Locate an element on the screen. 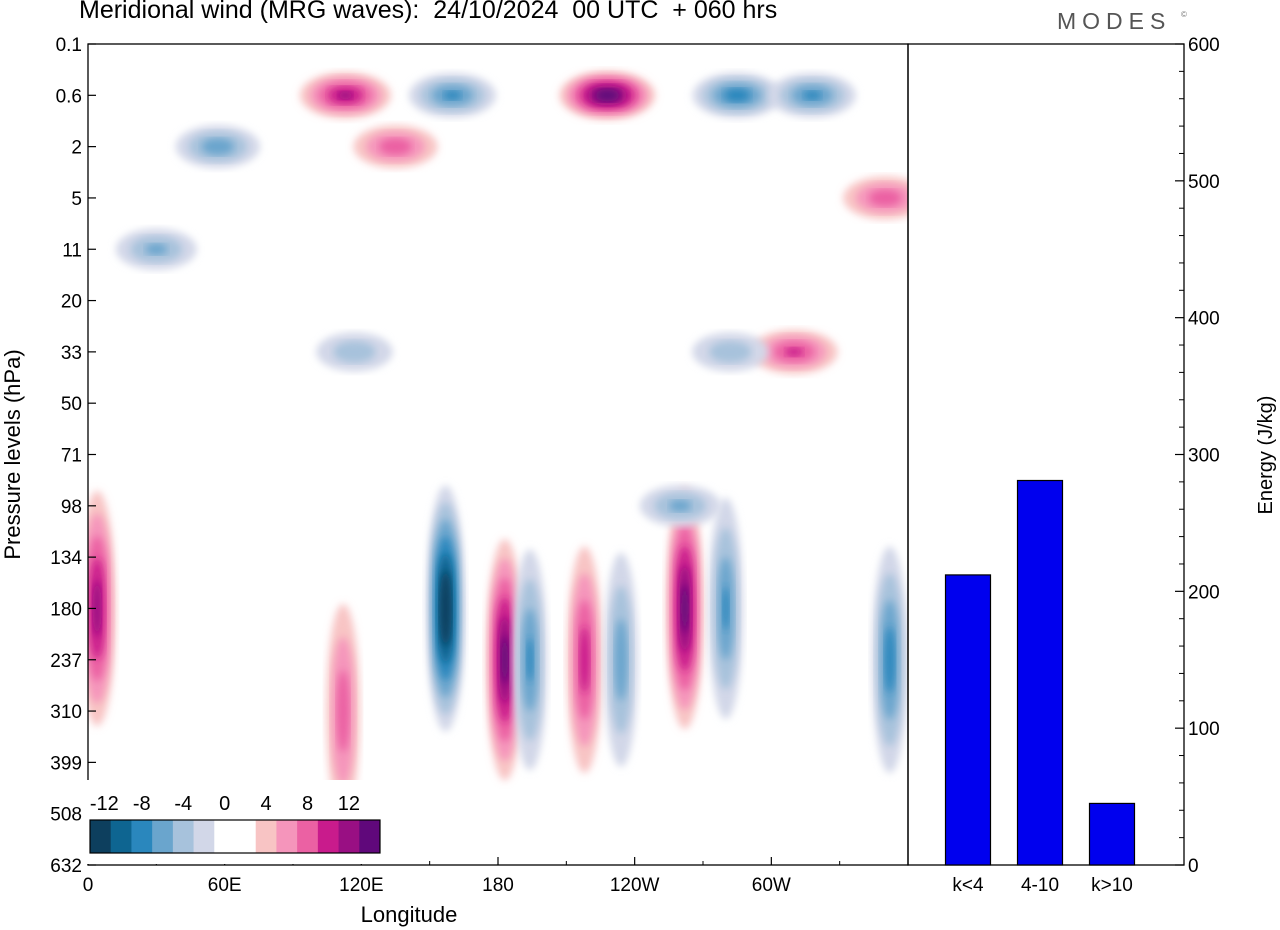  colorbar-label: 0 is located at coordinates (224, 804).